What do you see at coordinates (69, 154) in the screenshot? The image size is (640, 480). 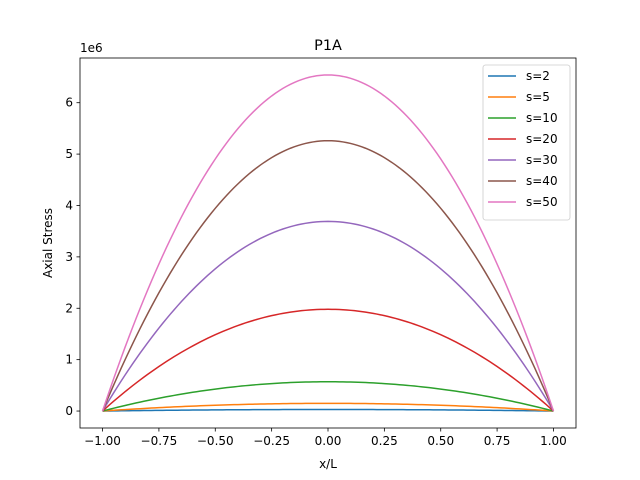 I see `y-tick-label: 5` at bounding box center [69, 154].